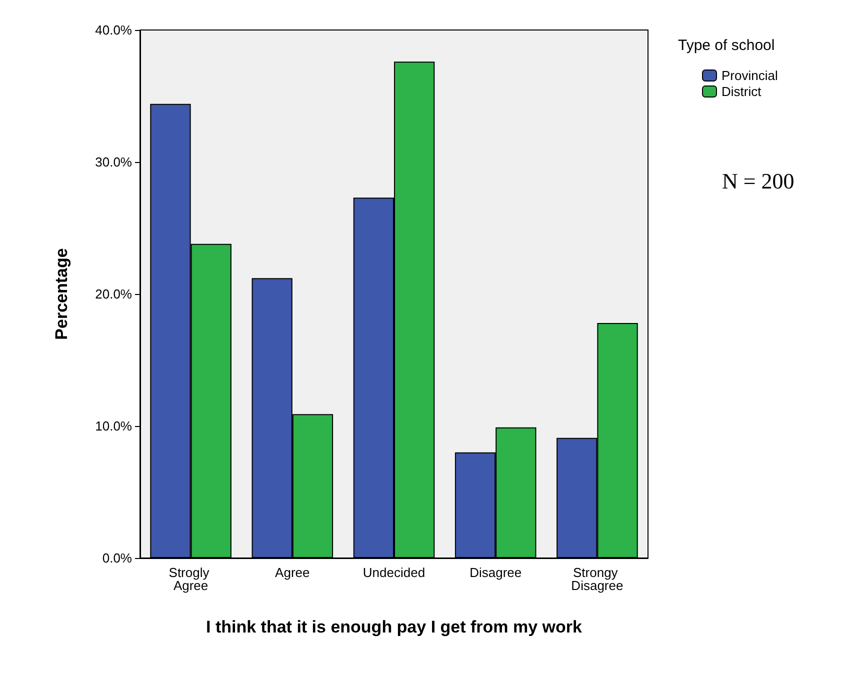  I want to click on legend-label: Provincial, so click(750, 75).